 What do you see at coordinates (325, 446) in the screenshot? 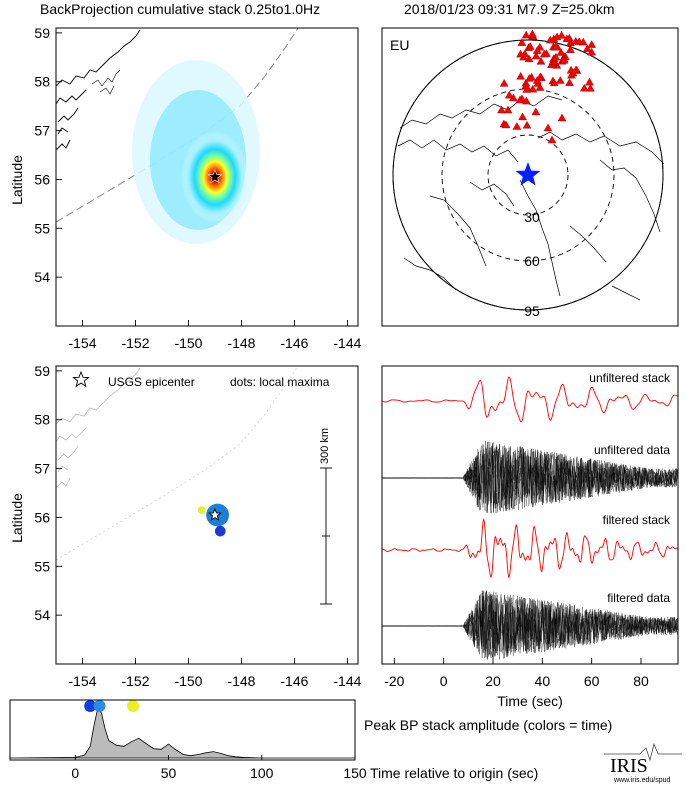
I see `scale-bar-label: 300 km` at bounding box center [325, 446].